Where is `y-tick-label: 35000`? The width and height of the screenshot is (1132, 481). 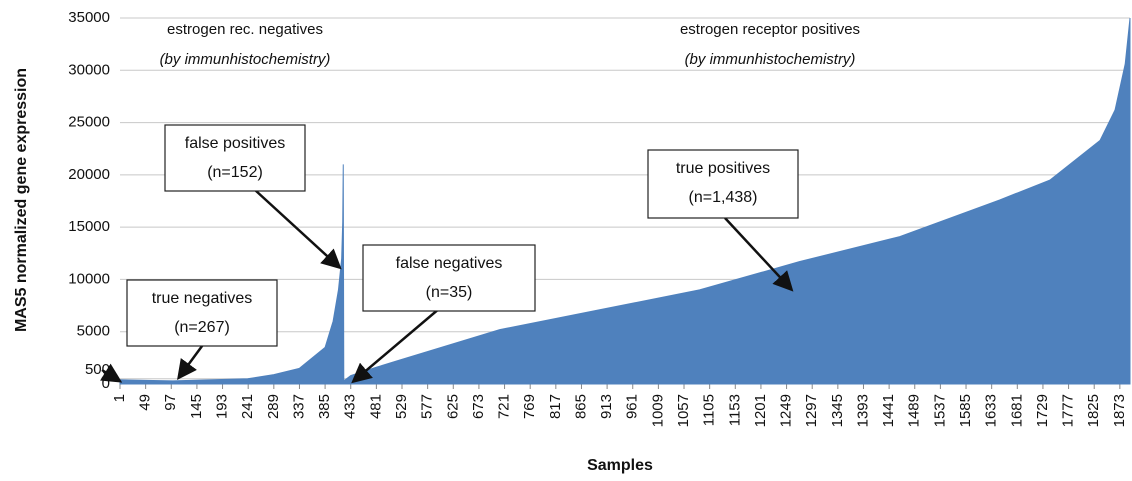
y-tick-label: 35000 is located at coordinates (89, 17).